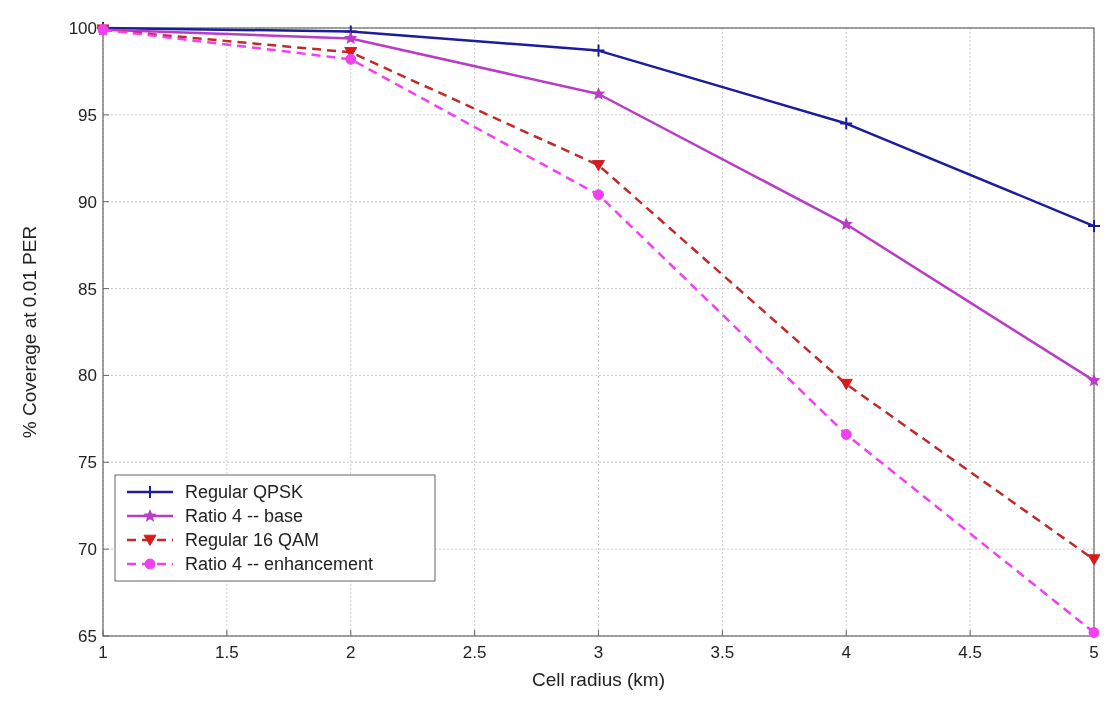 The image size is (1120, 706). What do you see at coordinates (87, 115) in the screenshot?
I see `y-tick-label: 95` at bounding box center [87, 115].